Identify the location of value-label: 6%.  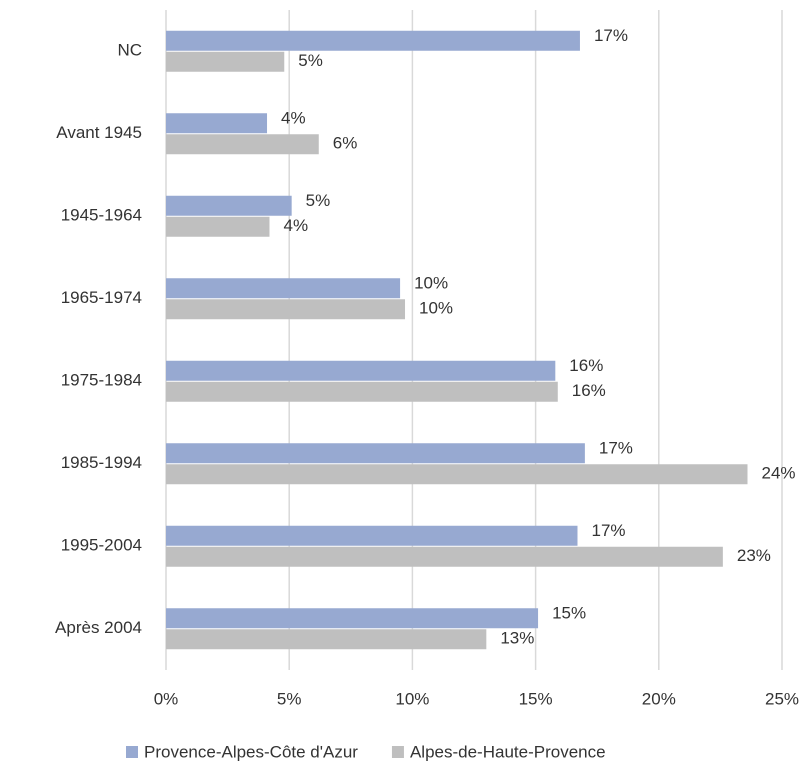
(345, 143).